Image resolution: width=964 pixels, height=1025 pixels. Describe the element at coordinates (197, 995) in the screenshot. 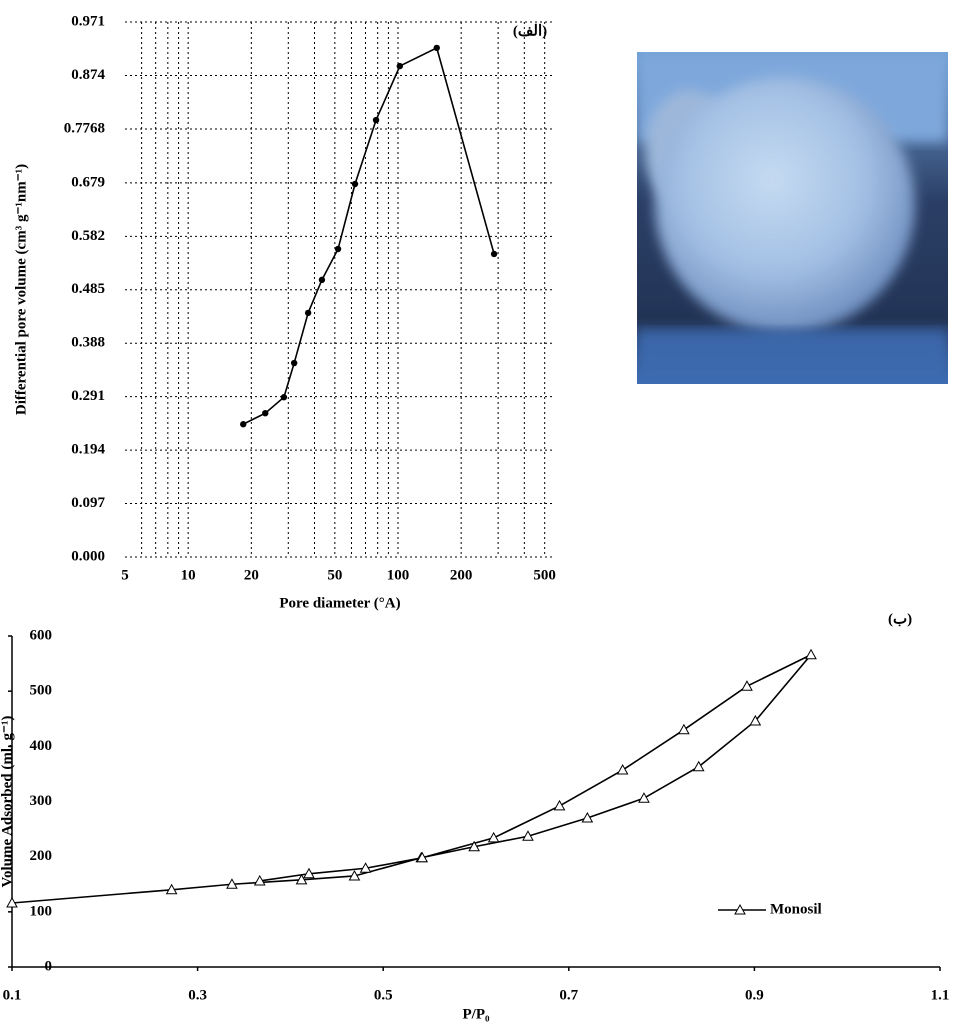

I see `x-tick-label: 0.3` at that location.